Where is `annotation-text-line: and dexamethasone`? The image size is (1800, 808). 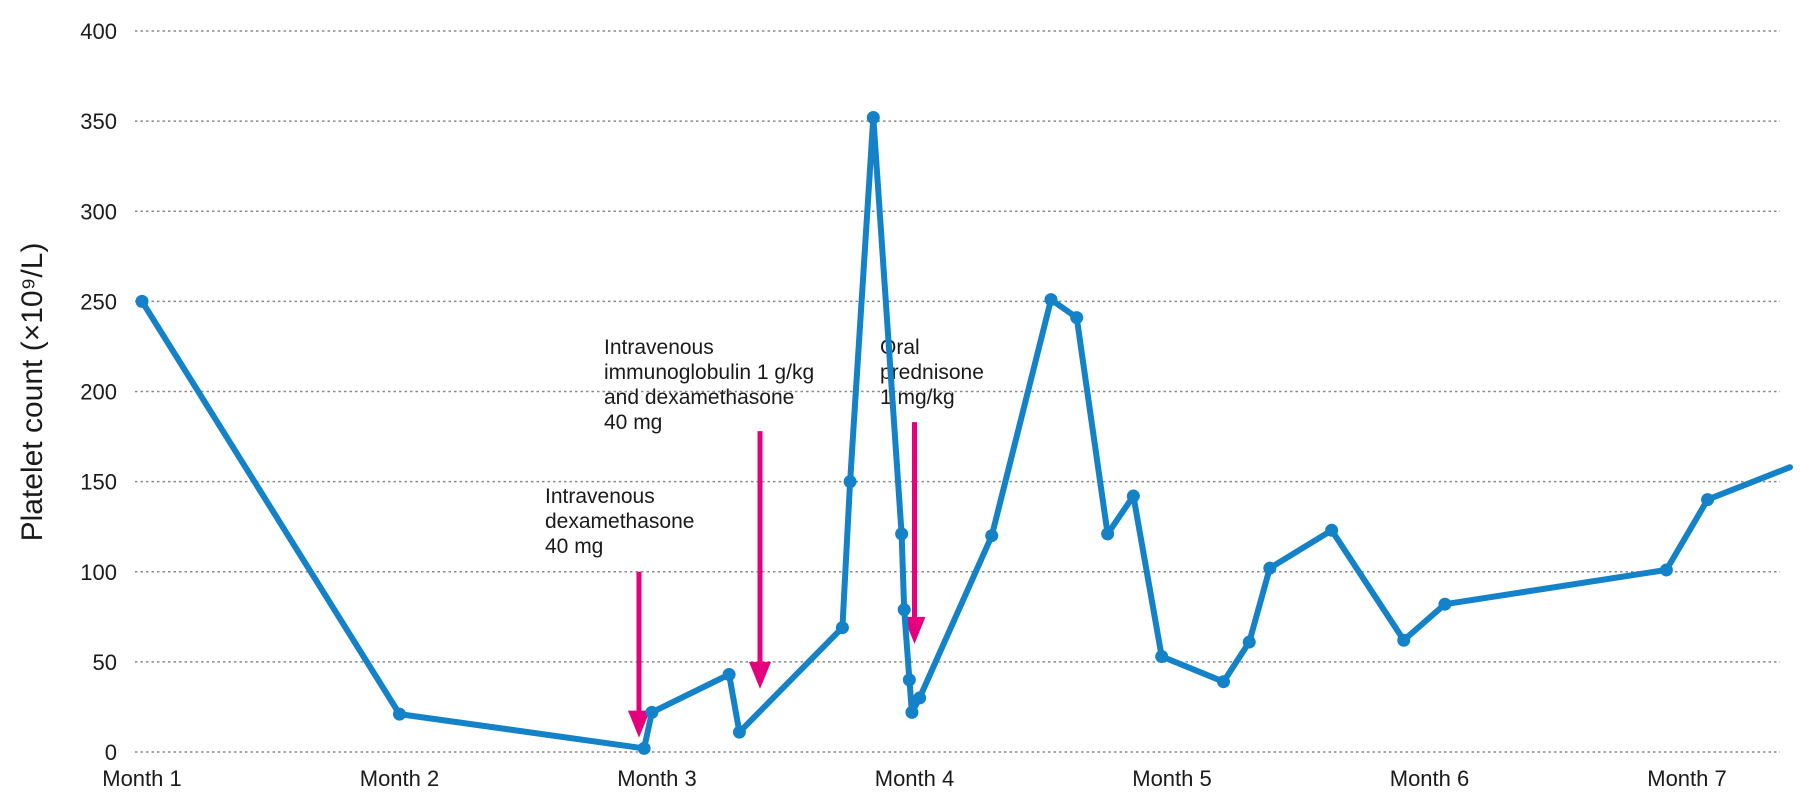
annotation-text-line: and dexamethasone is located at coordinates (699, 397).